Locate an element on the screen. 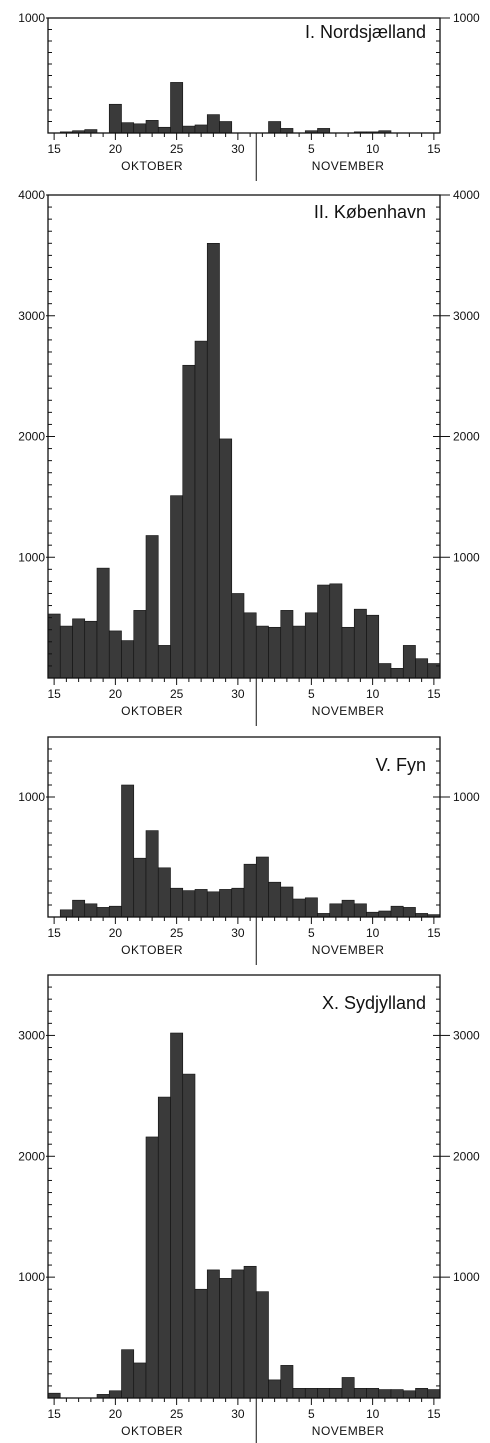 This screenshot has height=1443, width=490. y-tick-label-left: 3000 is located at coordinates (31, 316).